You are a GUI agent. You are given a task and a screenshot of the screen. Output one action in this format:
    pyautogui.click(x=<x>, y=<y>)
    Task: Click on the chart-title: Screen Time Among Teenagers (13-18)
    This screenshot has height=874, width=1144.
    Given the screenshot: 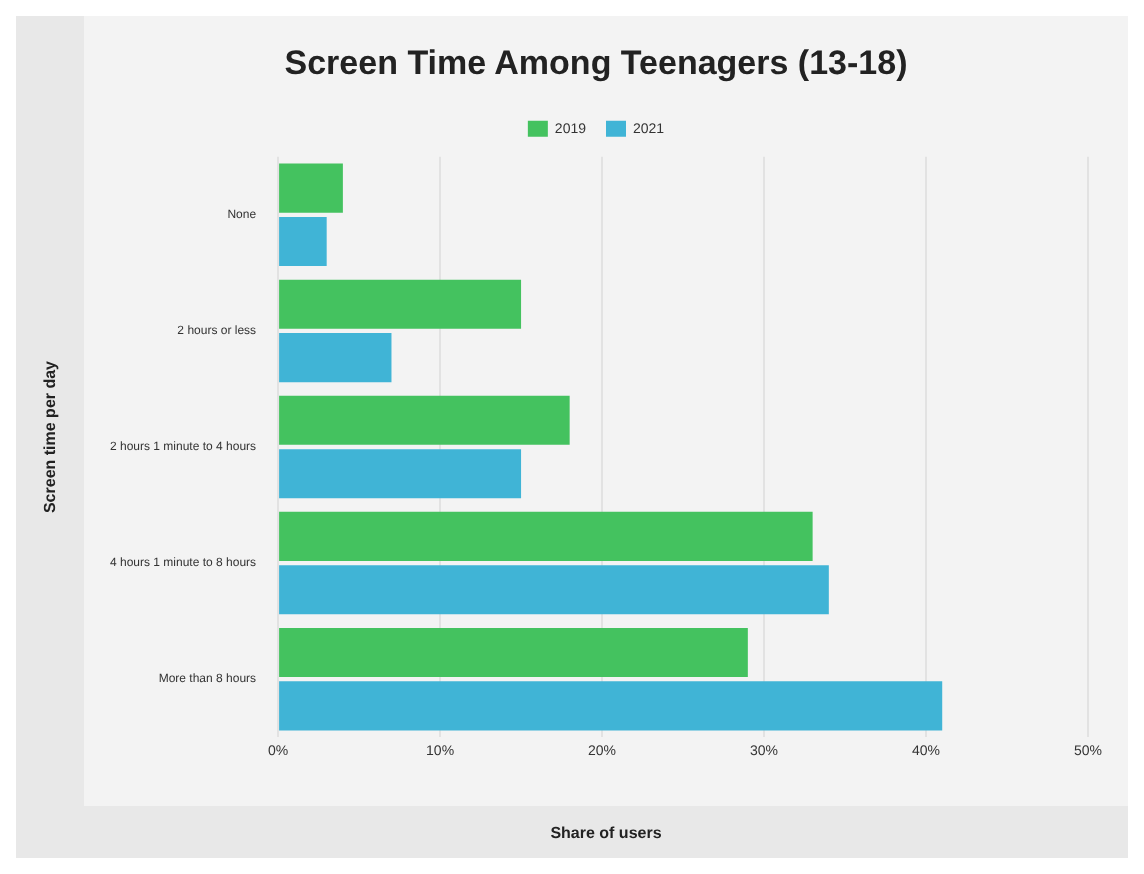 What is the action you would take?
    pyautogui.click(x=596, y=62)
    